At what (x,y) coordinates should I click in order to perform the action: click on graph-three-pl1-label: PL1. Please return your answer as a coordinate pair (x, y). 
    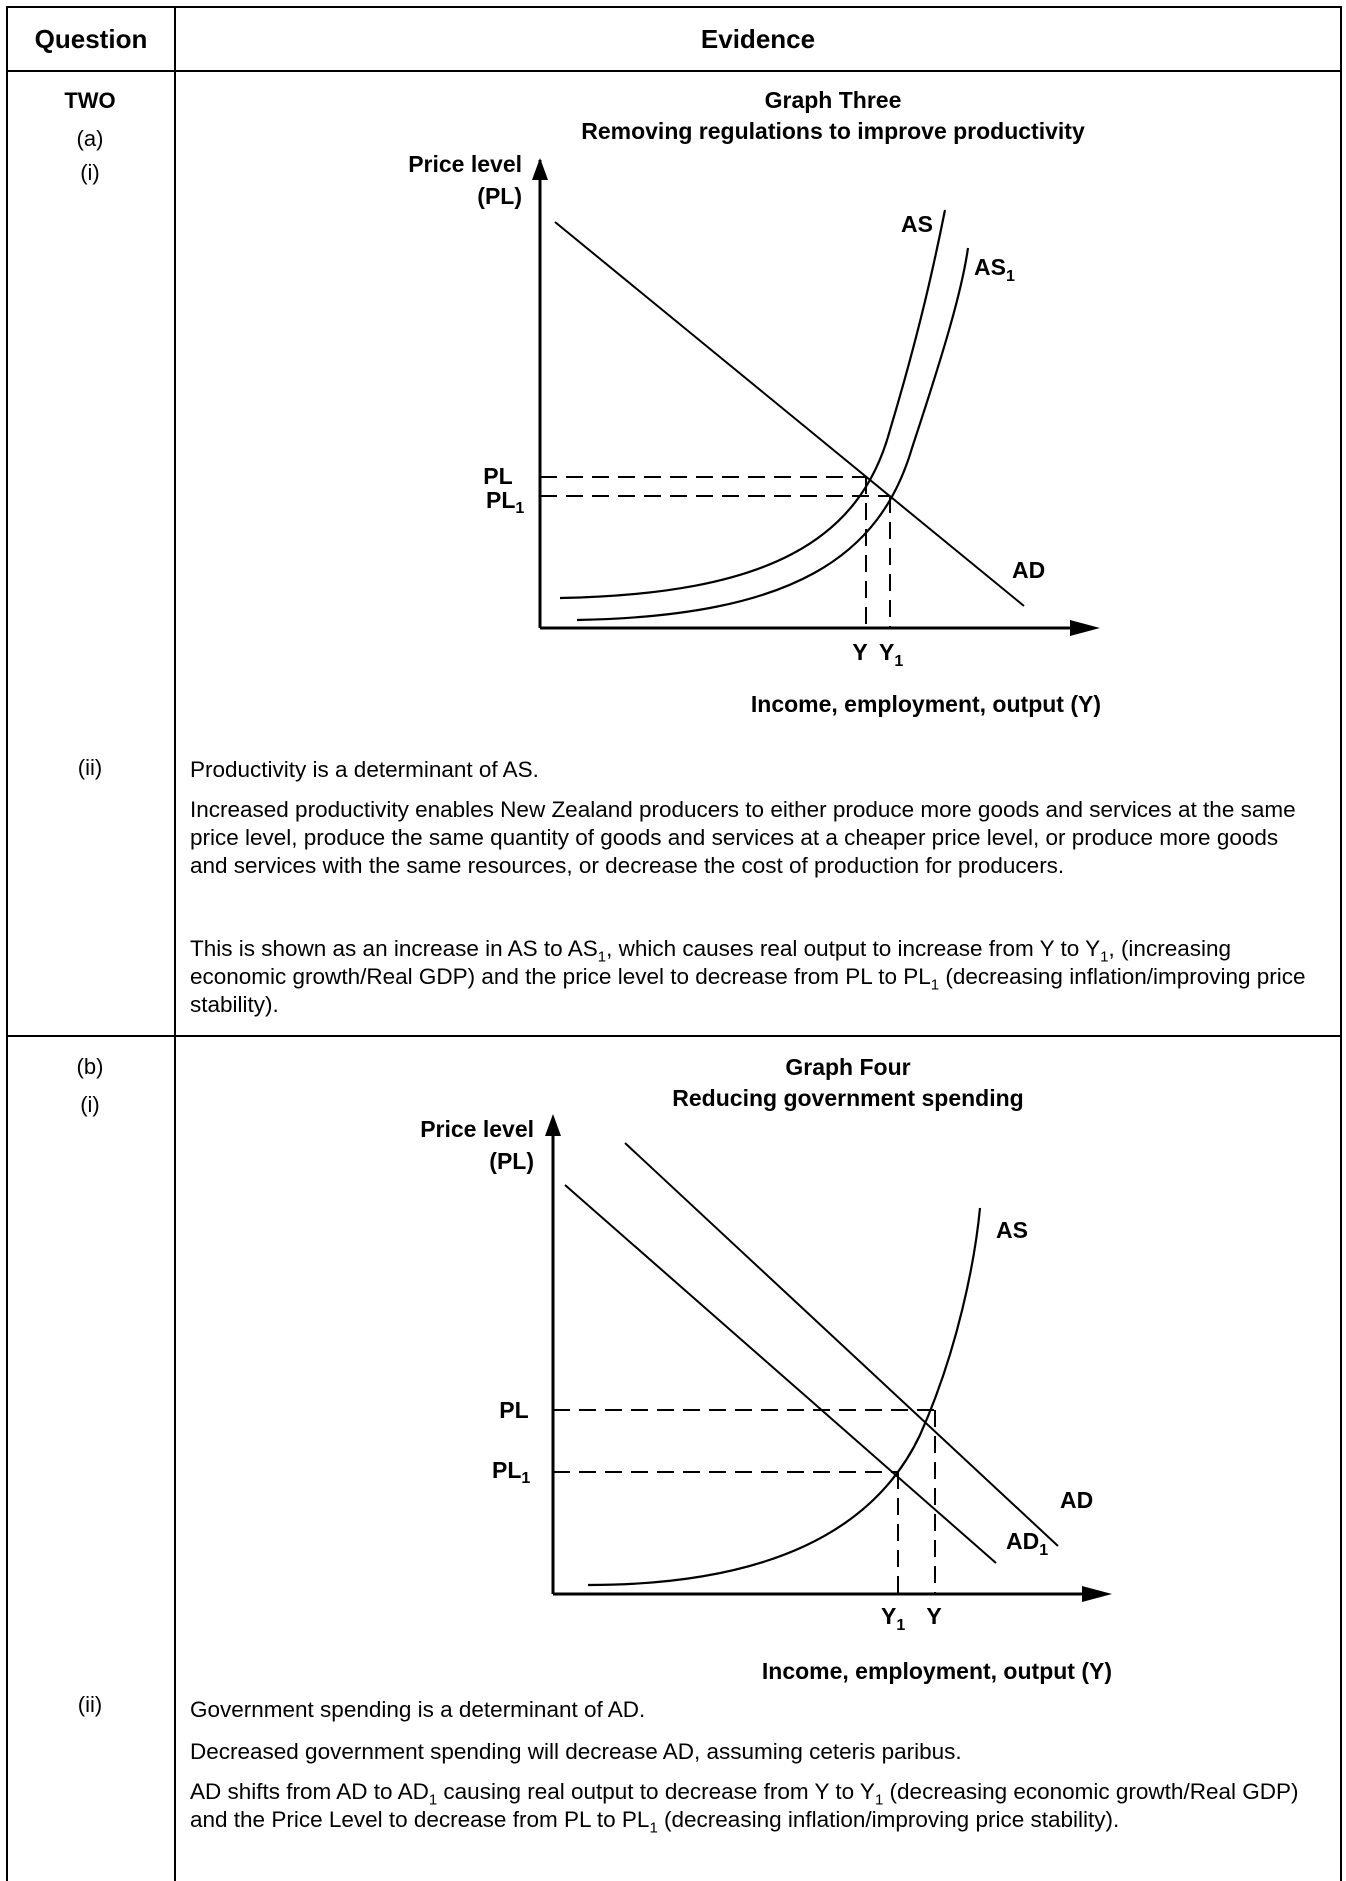
    Looking at the image, I should click on (505, 502).